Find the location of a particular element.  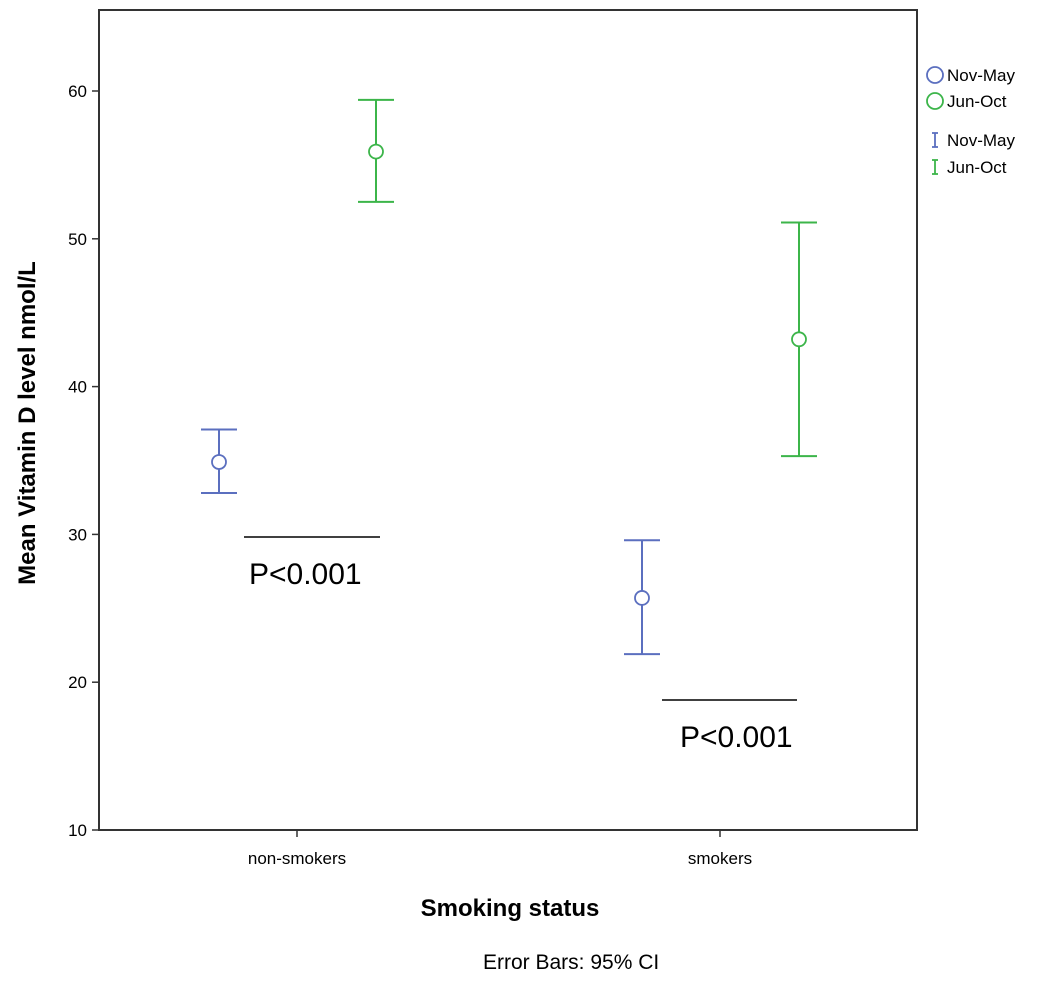

y-tick-label: 20 is located at coordinates (77, 682).